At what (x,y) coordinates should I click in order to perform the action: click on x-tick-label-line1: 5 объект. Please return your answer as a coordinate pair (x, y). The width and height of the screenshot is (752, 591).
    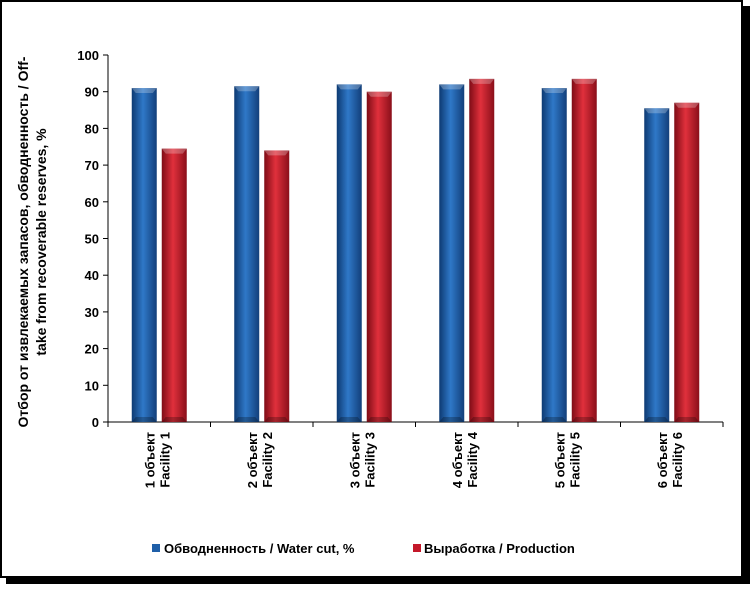
    Looking at the image, I should click on (559, 460).